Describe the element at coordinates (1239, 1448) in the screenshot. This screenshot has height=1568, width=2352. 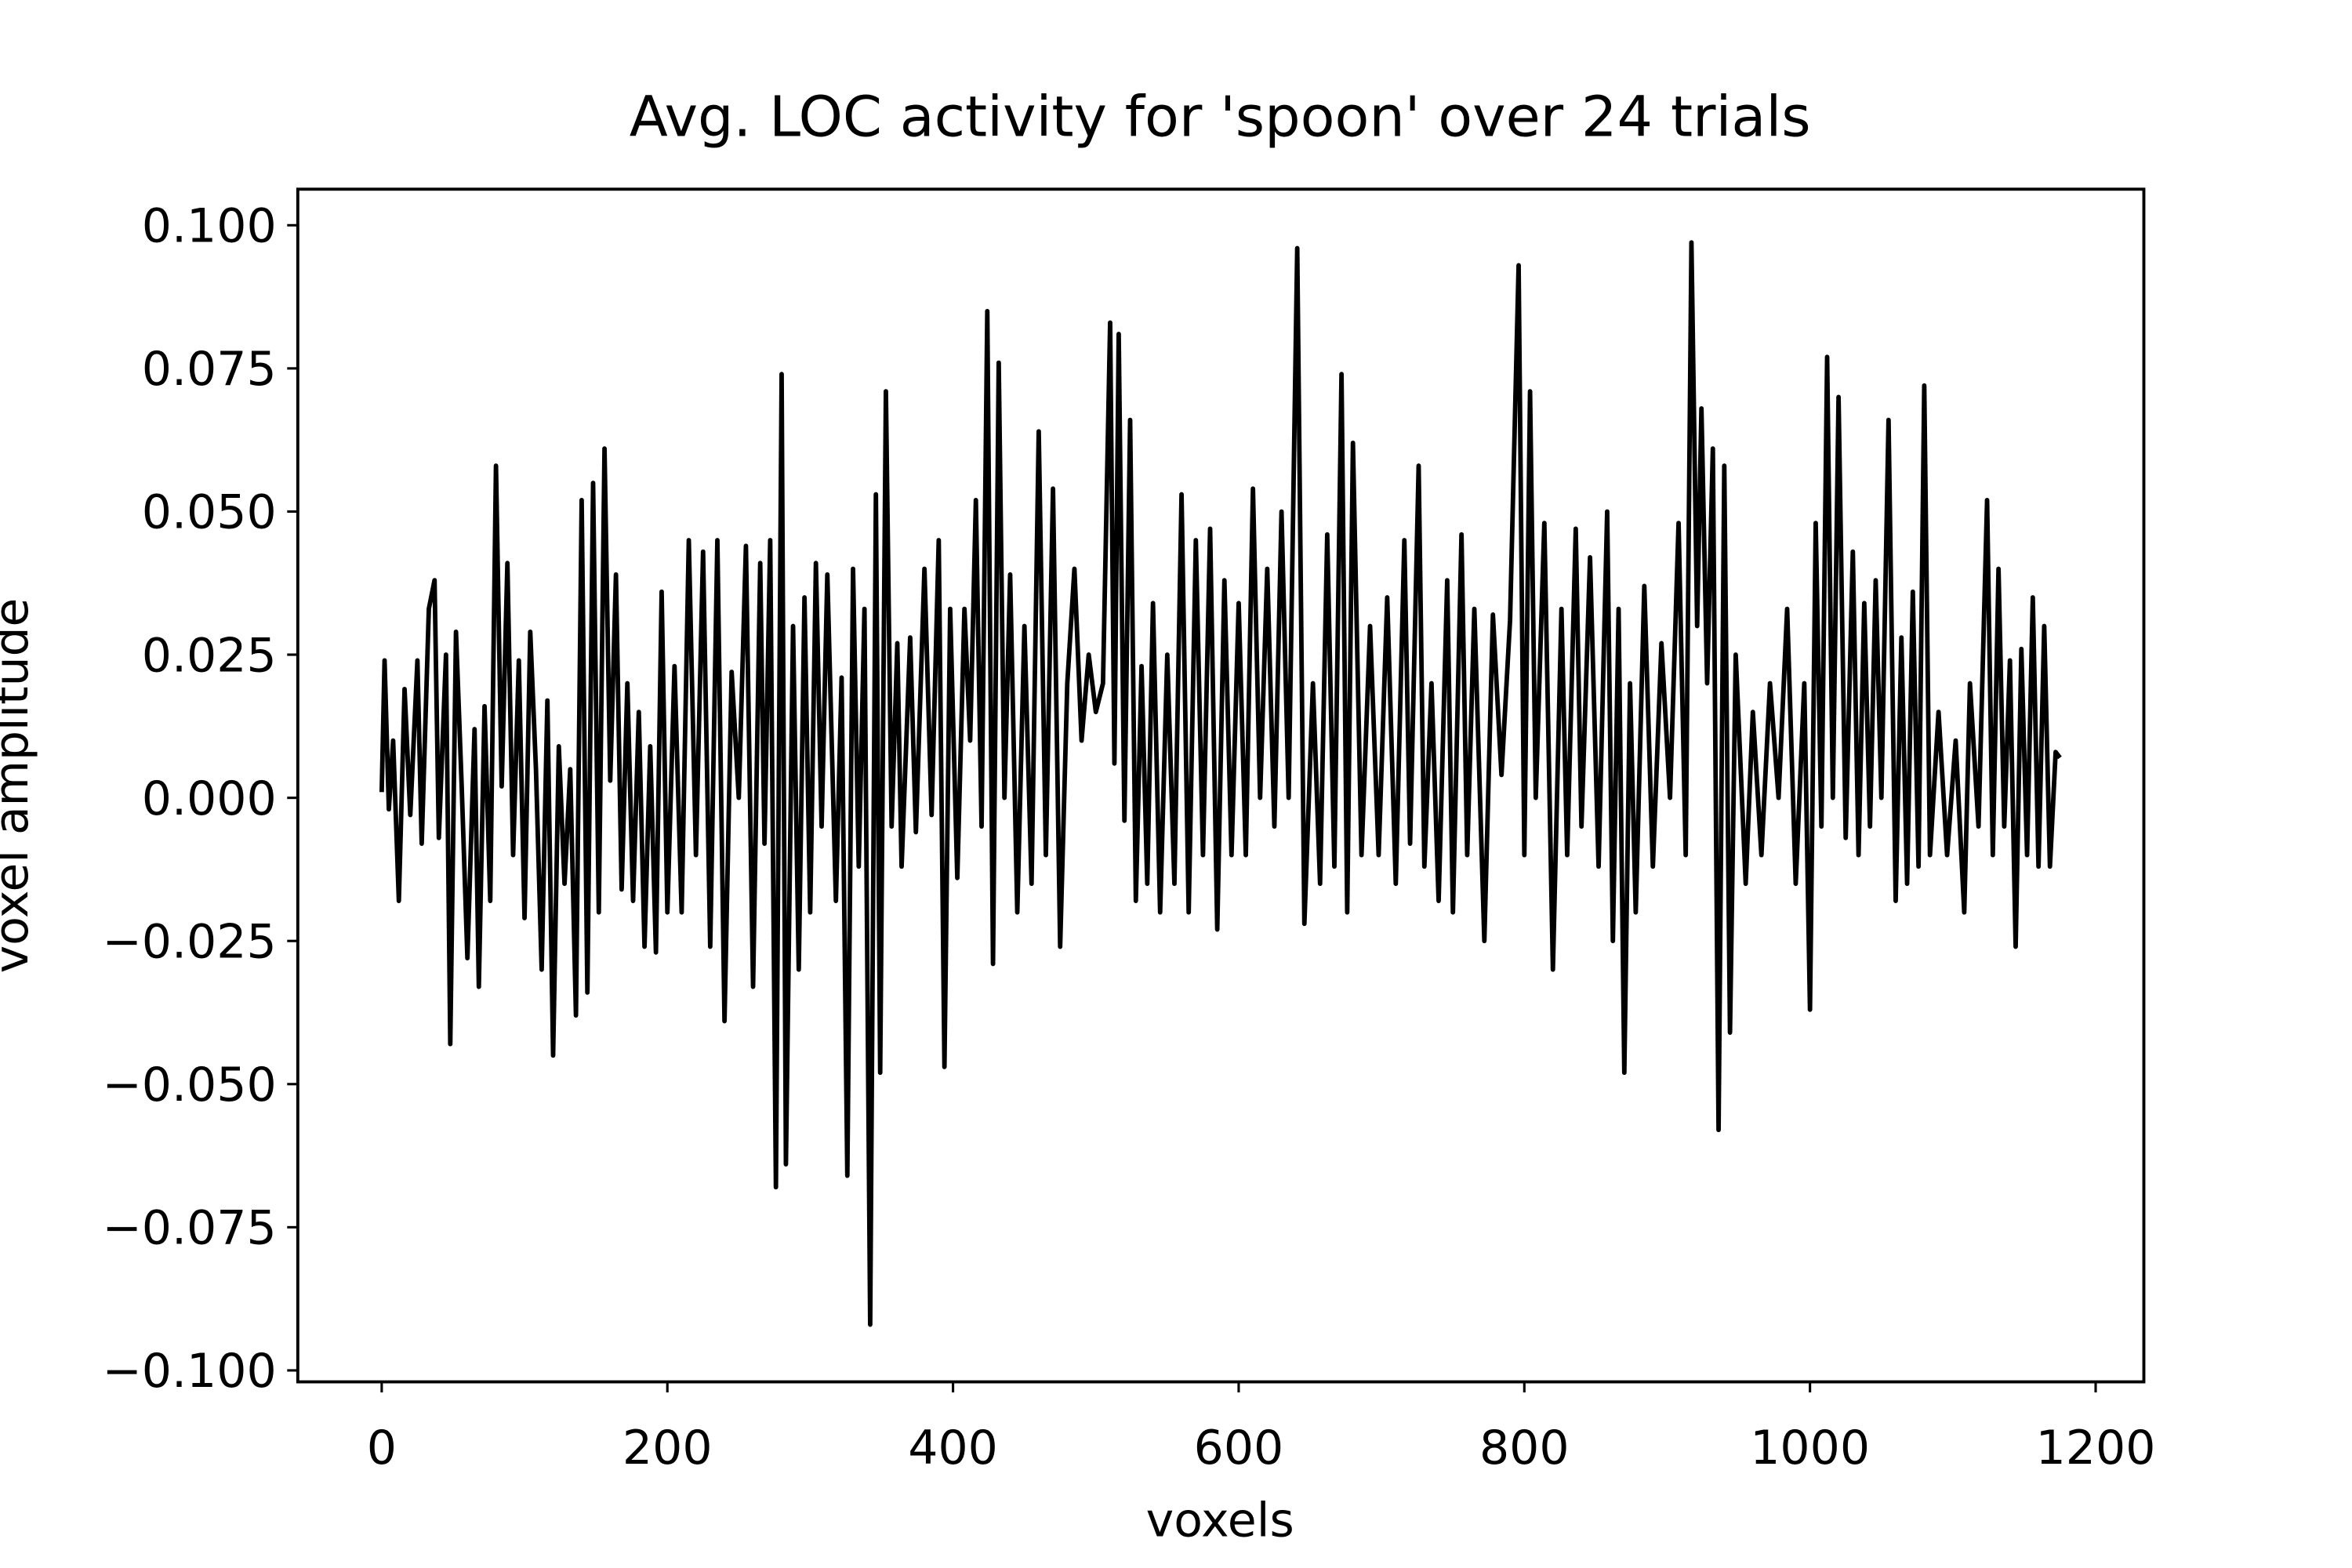
I see `x-tick-label: 600` at that location.